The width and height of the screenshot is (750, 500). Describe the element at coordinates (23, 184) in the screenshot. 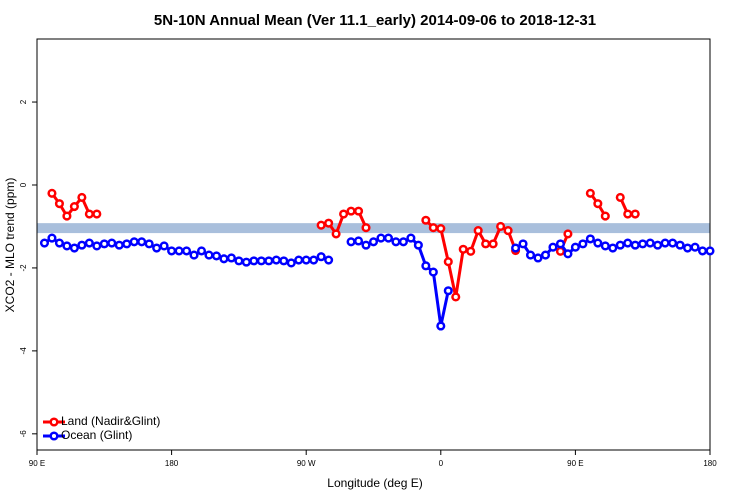

I see `y-tick-label: 0` at that location.